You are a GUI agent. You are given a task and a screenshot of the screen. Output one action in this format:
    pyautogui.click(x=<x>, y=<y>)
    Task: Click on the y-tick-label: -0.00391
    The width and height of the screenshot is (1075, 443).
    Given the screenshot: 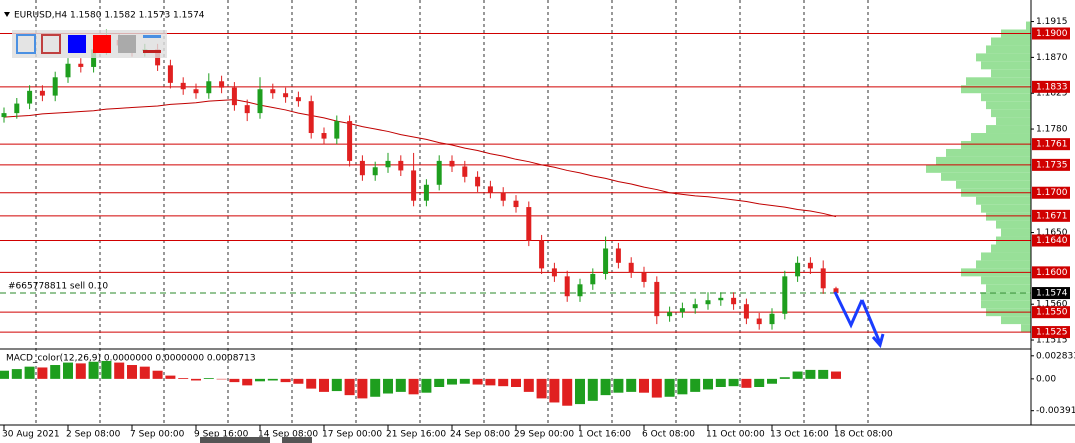 What is the action you would take?
    pyautogui.click(x=1055, y=411)
    